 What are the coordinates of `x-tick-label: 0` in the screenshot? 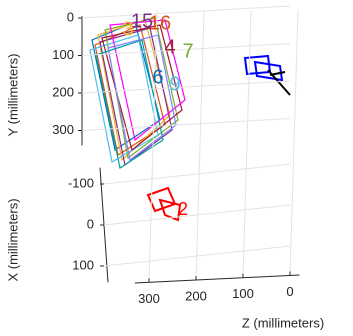 It's located at (90, 223).